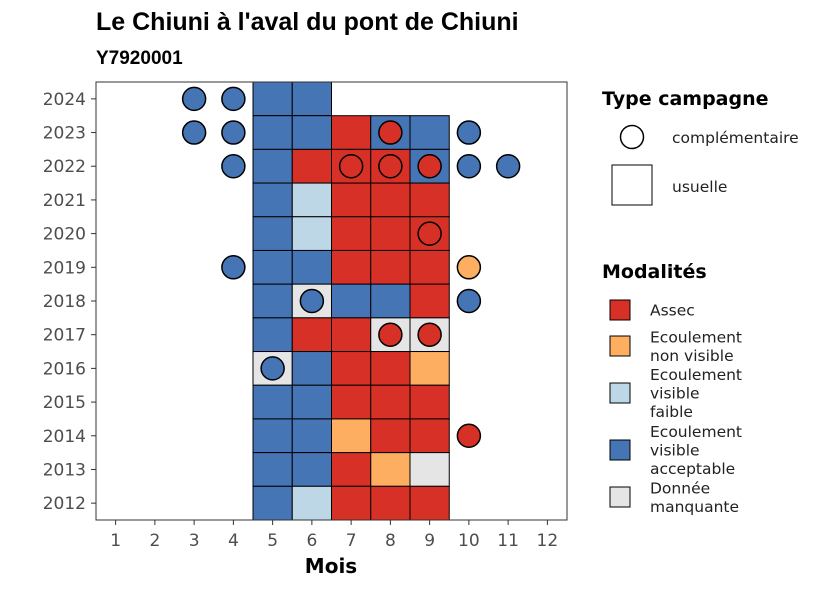 The image size is (826, 590). I want to click on legend-key-usuelle, so click(632, 185).